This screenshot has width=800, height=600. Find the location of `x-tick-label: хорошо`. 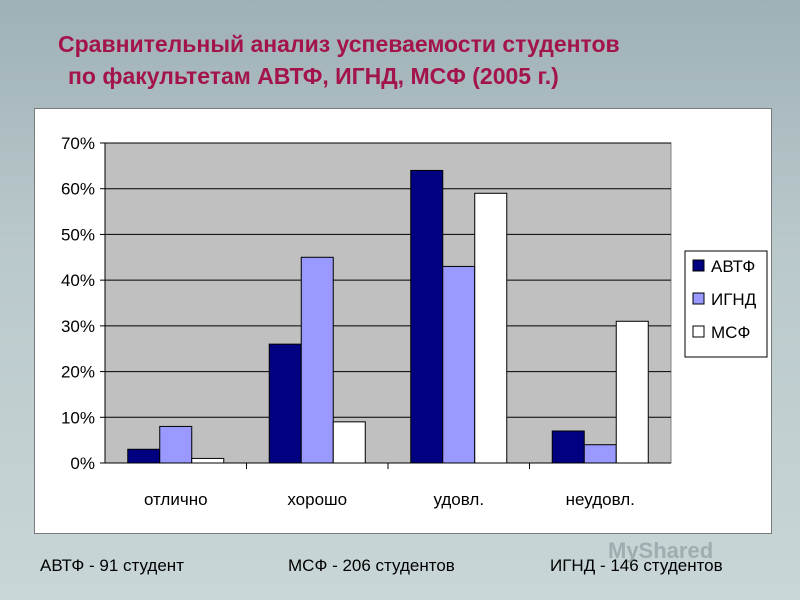

x-tick-label: хорошо is located at coordinates (317, 499).